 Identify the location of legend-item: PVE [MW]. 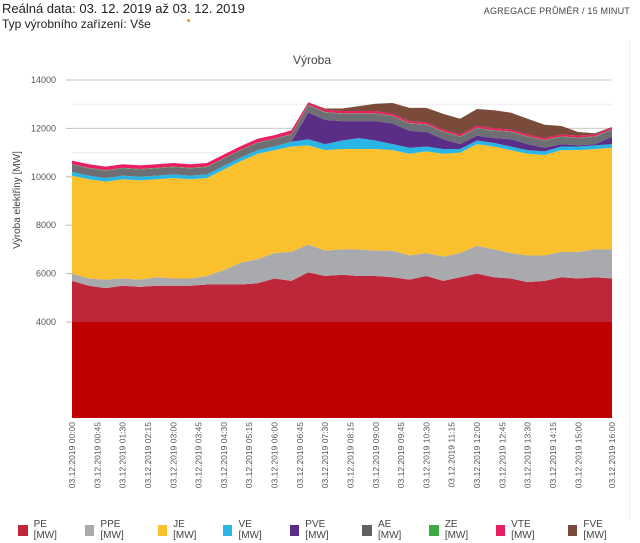
(317, 530).